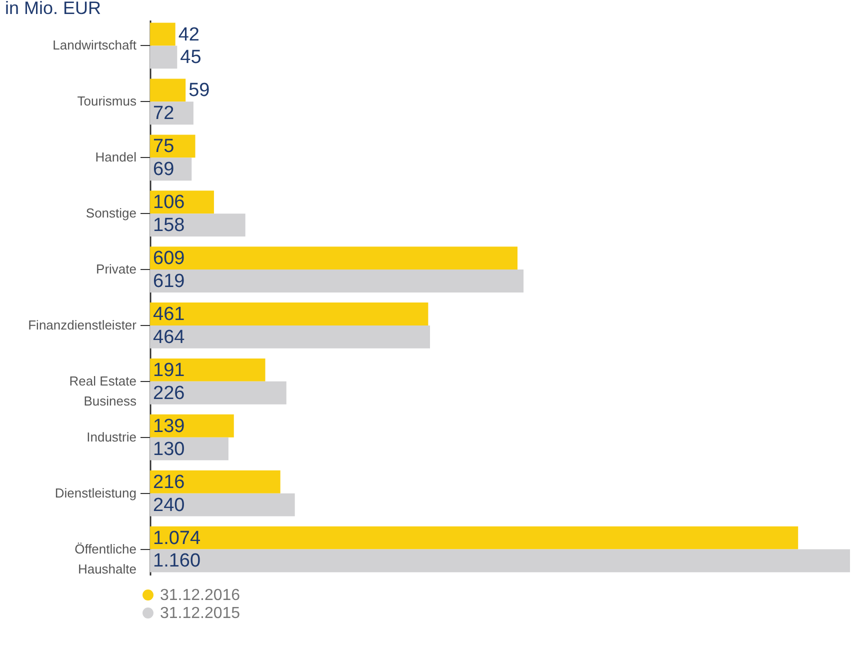 The height and width of the screenshot is (645, 855). Describe the element at coordinates (94, 45) in the screenshot. I see `y-tick-label: Landwirtschaft` at that location.